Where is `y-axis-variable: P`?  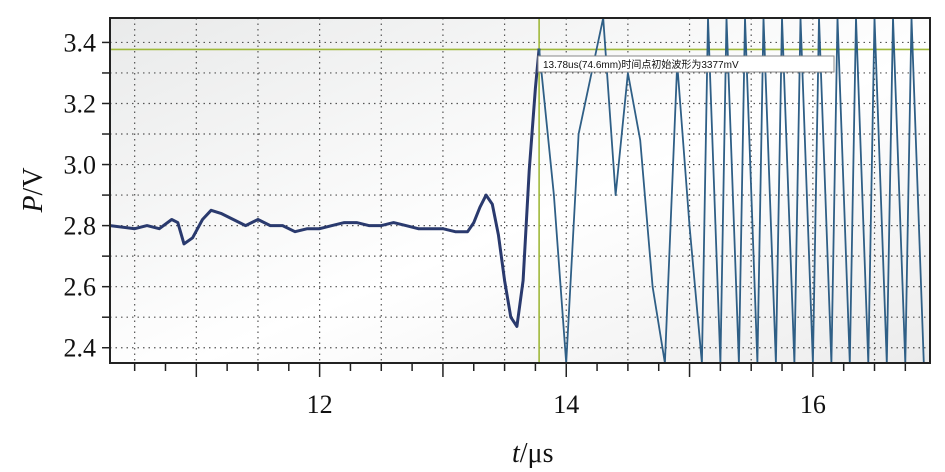 y-axis-variable: P is located at coordinates (33, 204).